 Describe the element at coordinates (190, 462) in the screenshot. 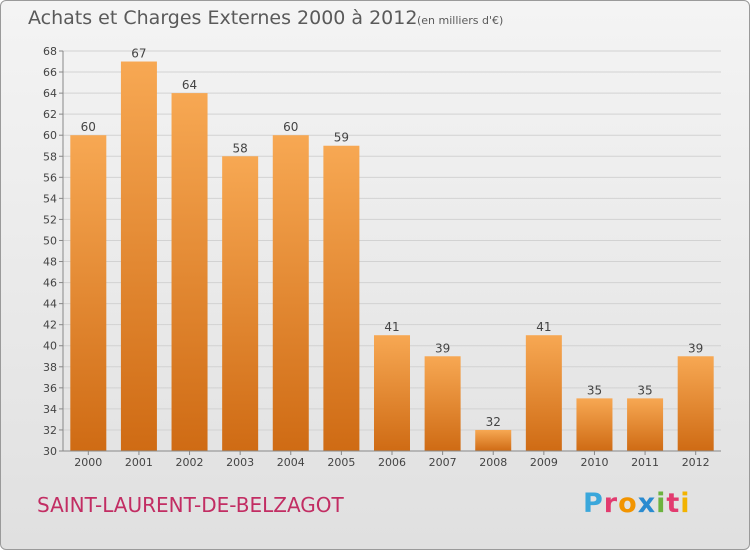

I see `x-tick-label: 2002` at that location.